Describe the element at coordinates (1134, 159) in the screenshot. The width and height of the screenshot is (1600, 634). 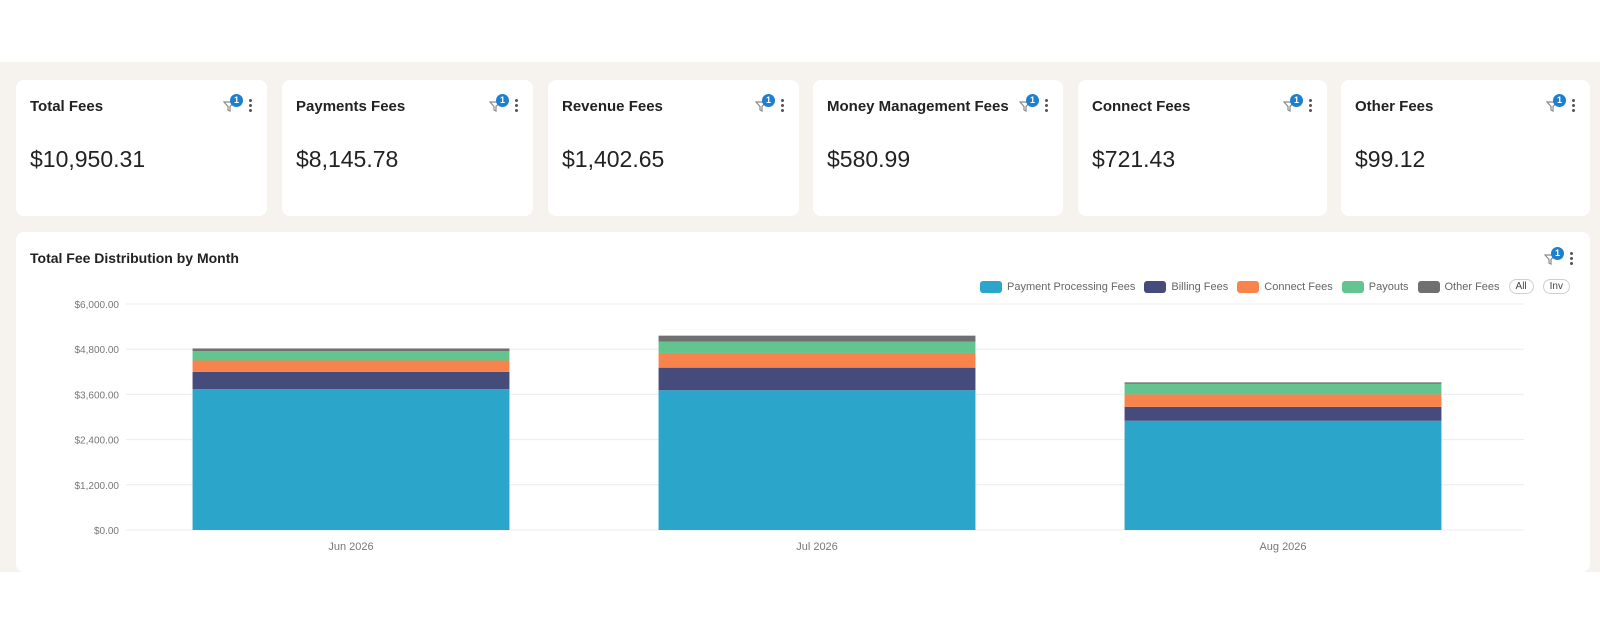
I see `card-value: $721.43` at that location.